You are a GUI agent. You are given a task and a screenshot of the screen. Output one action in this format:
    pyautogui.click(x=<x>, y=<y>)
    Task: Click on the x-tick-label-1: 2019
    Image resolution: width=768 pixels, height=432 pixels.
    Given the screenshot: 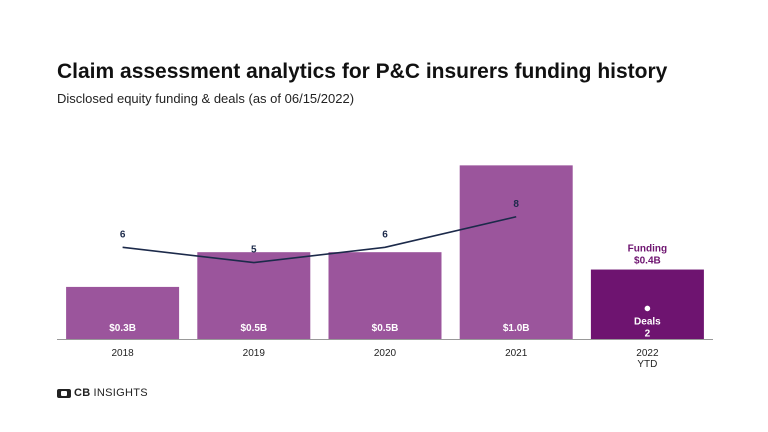 What is the action you would take?
    pyautogui.click(x=254, y=353)
    